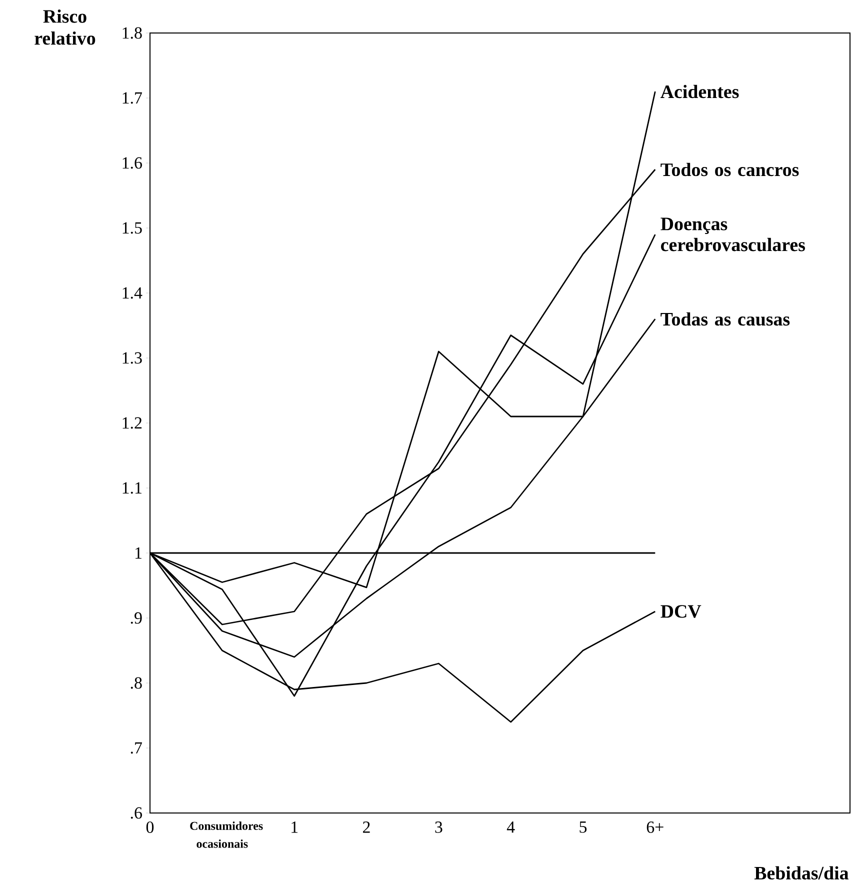  Describe the element at coordinates (729, 169) in the screenshot. I see `series-label: Todos os cancros` at that location.